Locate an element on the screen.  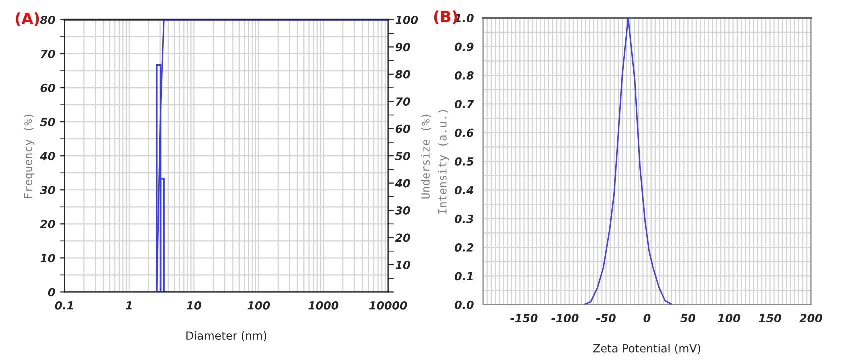
y-tick-label: 1.0 is located at coordinates (464, 18).